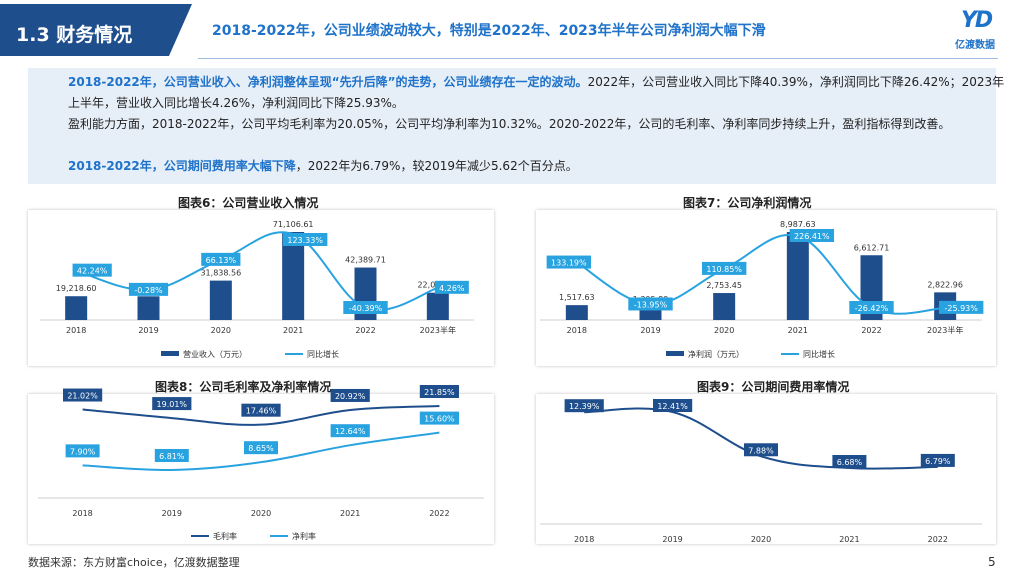 The width and height of the screenshot is (1024, 576). I want to click on growth-label-5: -25.93%, so click(961, 308).